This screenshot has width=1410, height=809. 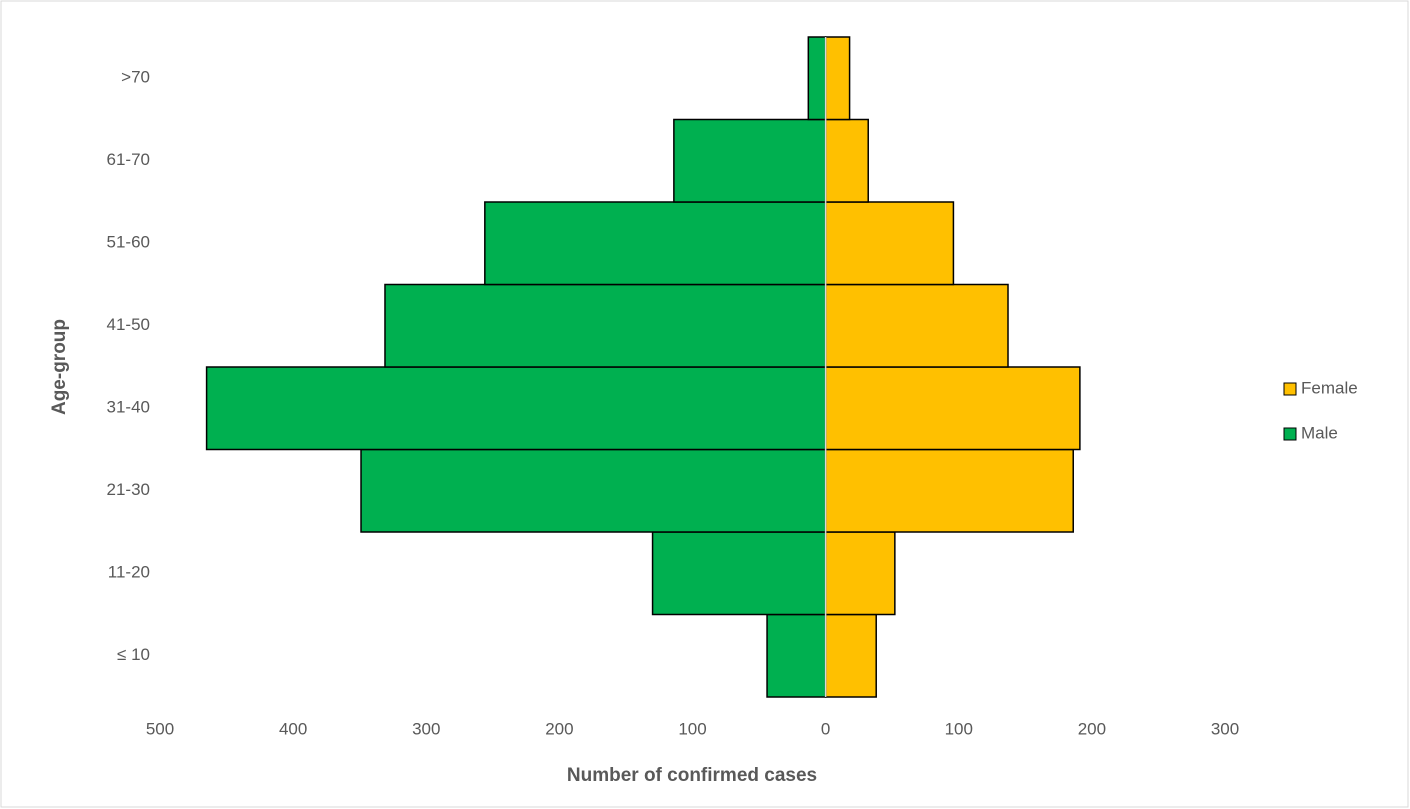 What do you see at coordinates (128, 407) in the screenshot?
I see `y-tick-label: 31-40` at bounding box center [128, 407].